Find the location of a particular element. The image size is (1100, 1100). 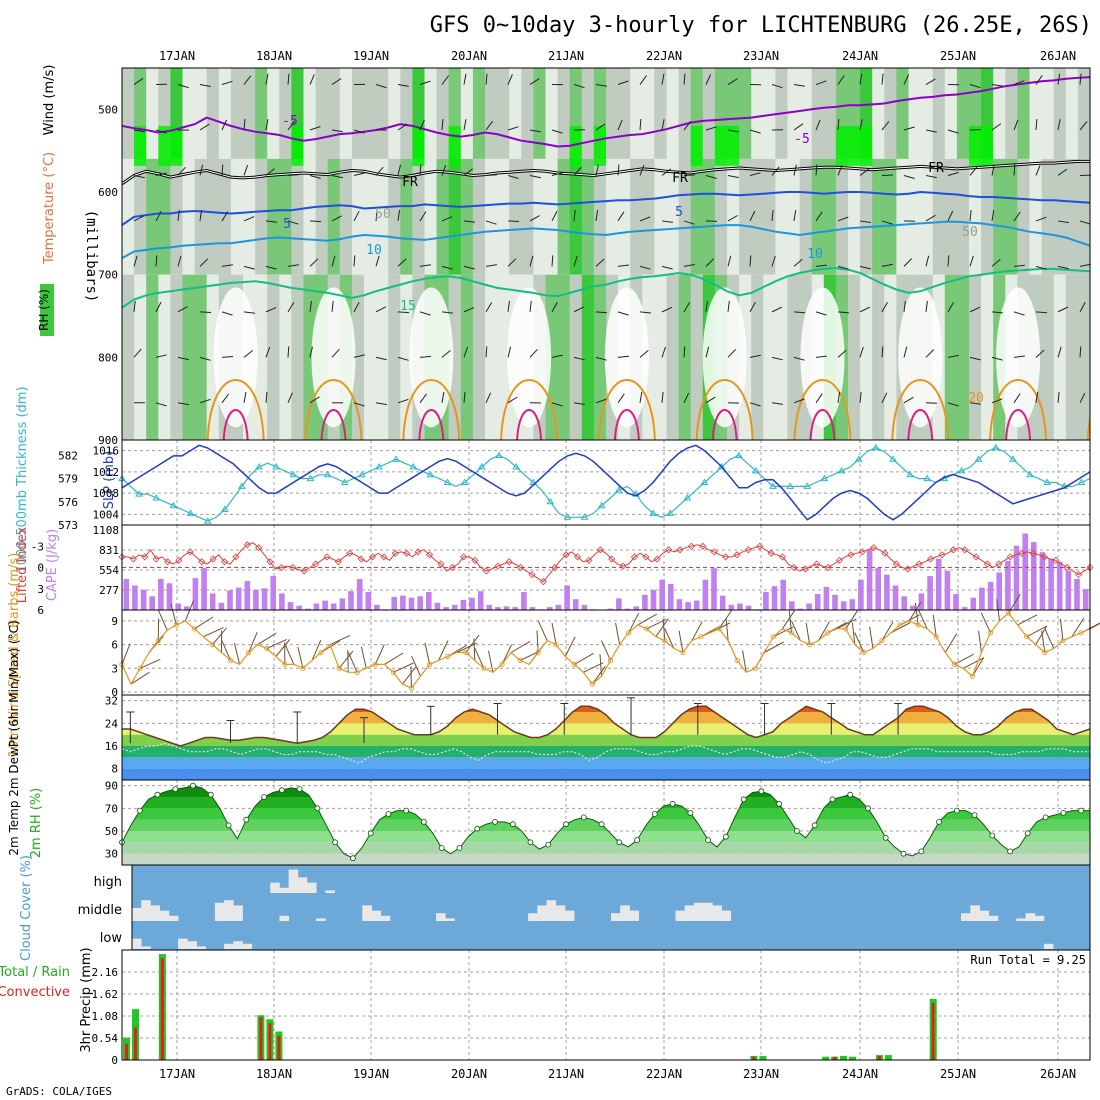

ytick-temp-0: 8 is located at coordinates (114, 769).